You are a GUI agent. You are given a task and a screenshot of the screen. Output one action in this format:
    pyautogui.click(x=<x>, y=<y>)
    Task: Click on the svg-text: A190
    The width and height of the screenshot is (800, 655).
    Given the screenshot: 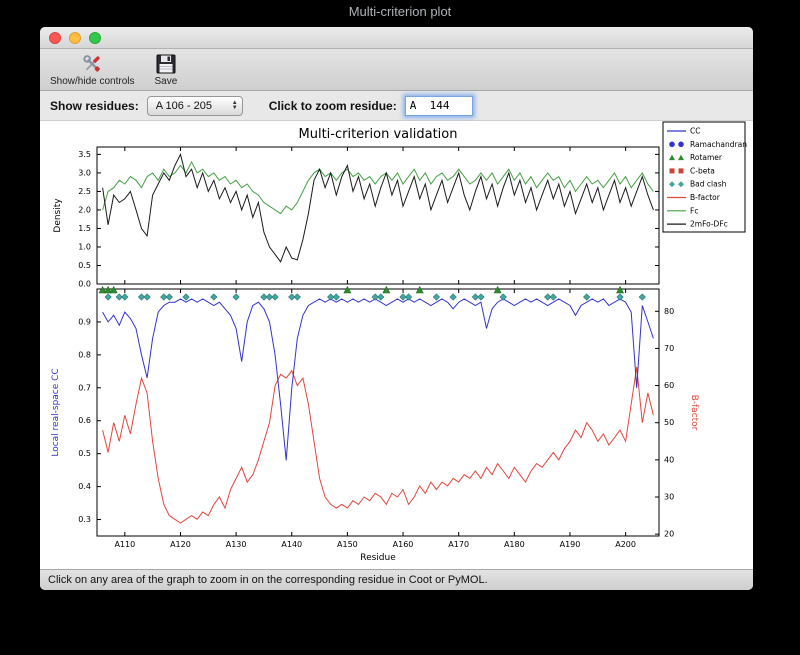 What is the action you would take?
    pyautogui.click(x=570, y=544)
    